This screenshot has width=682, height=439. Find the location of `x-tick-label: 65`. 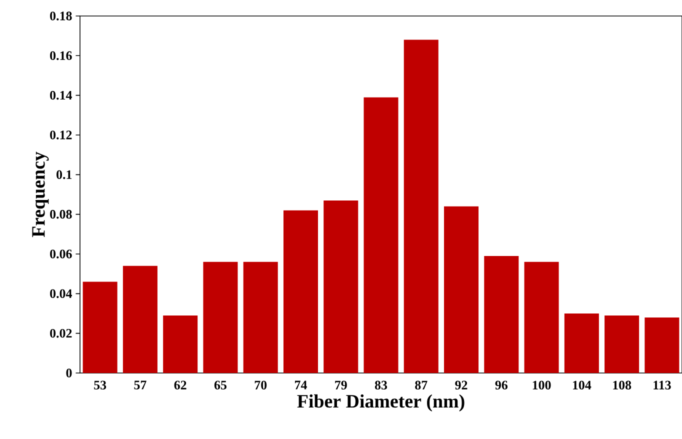

x-tick-label: 65 is located at coordinates (220, 385).